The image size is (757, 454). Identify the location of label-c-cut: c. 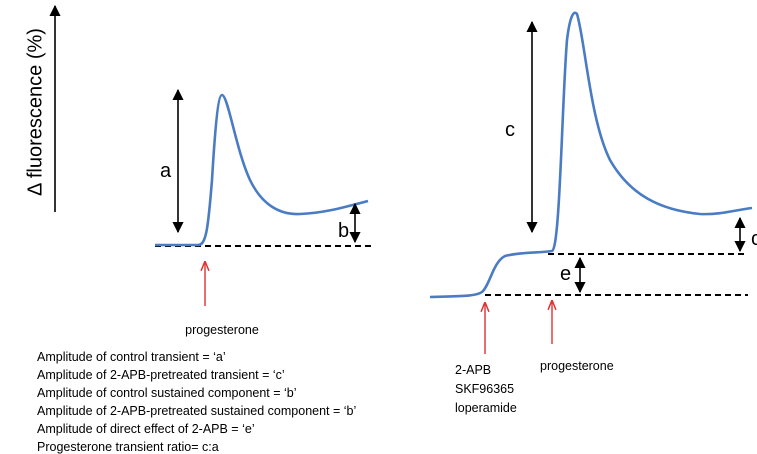
(754, 239).